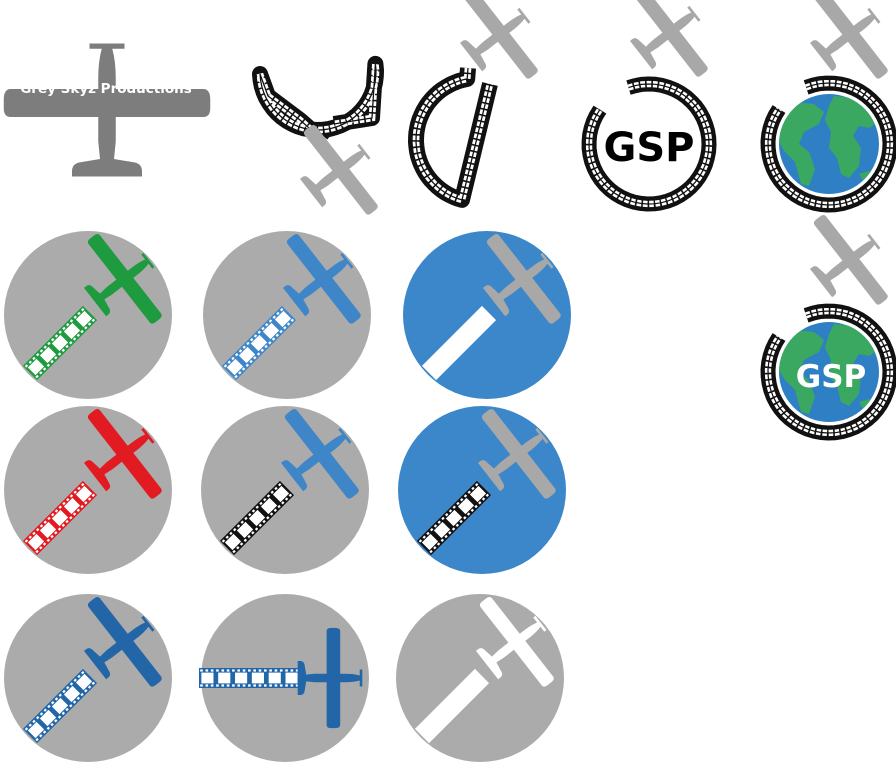  I want to click on badge-blue-bg-black-film, so click(487, 483).